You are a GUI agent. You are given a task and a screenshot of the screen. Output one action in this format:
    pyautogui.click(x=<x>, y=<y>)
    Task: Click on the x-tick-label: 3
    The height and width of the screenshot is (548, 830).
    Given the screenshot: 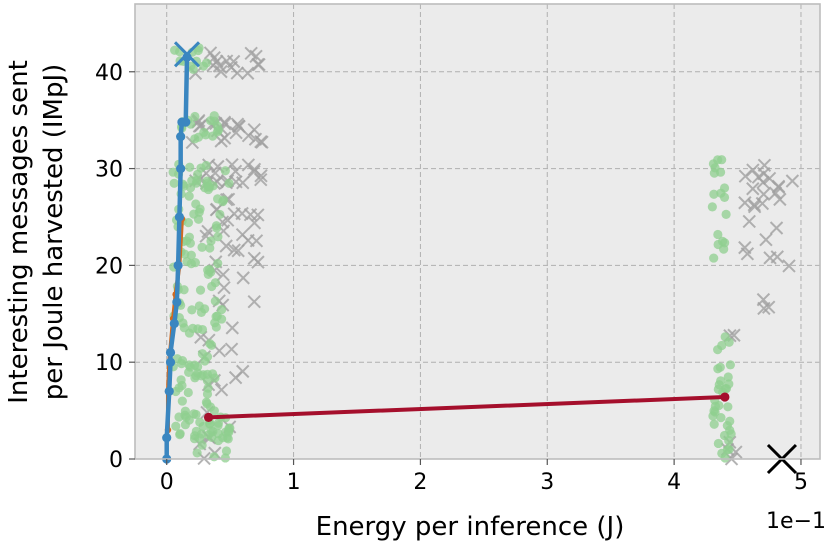 What is the action you would take?
    pyautogui.click(x=547, y=482)
    